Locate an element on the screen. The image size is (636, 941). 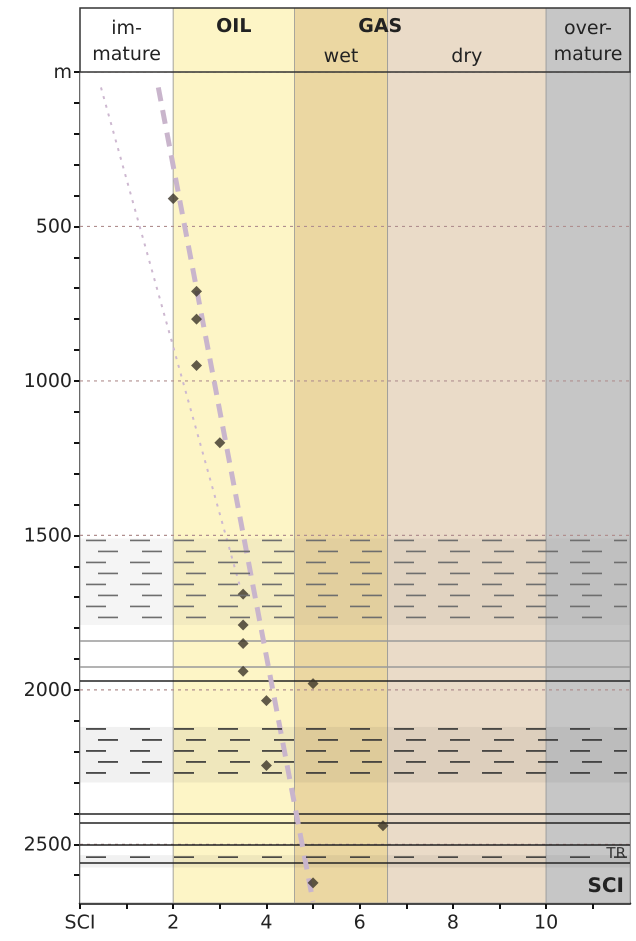
band-label: im- mature is located at coordinates (126, 41).